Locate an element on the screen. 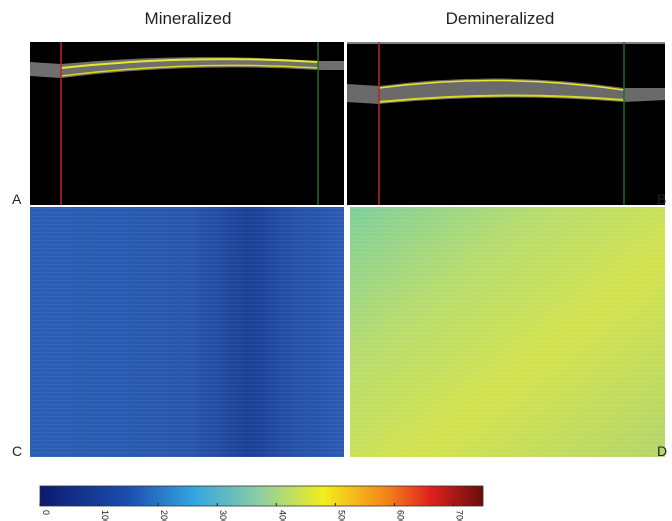 The height and width of the screenshot is (521, 672). colorbar-tick-label: 100 is located at coordinates (105, 515).